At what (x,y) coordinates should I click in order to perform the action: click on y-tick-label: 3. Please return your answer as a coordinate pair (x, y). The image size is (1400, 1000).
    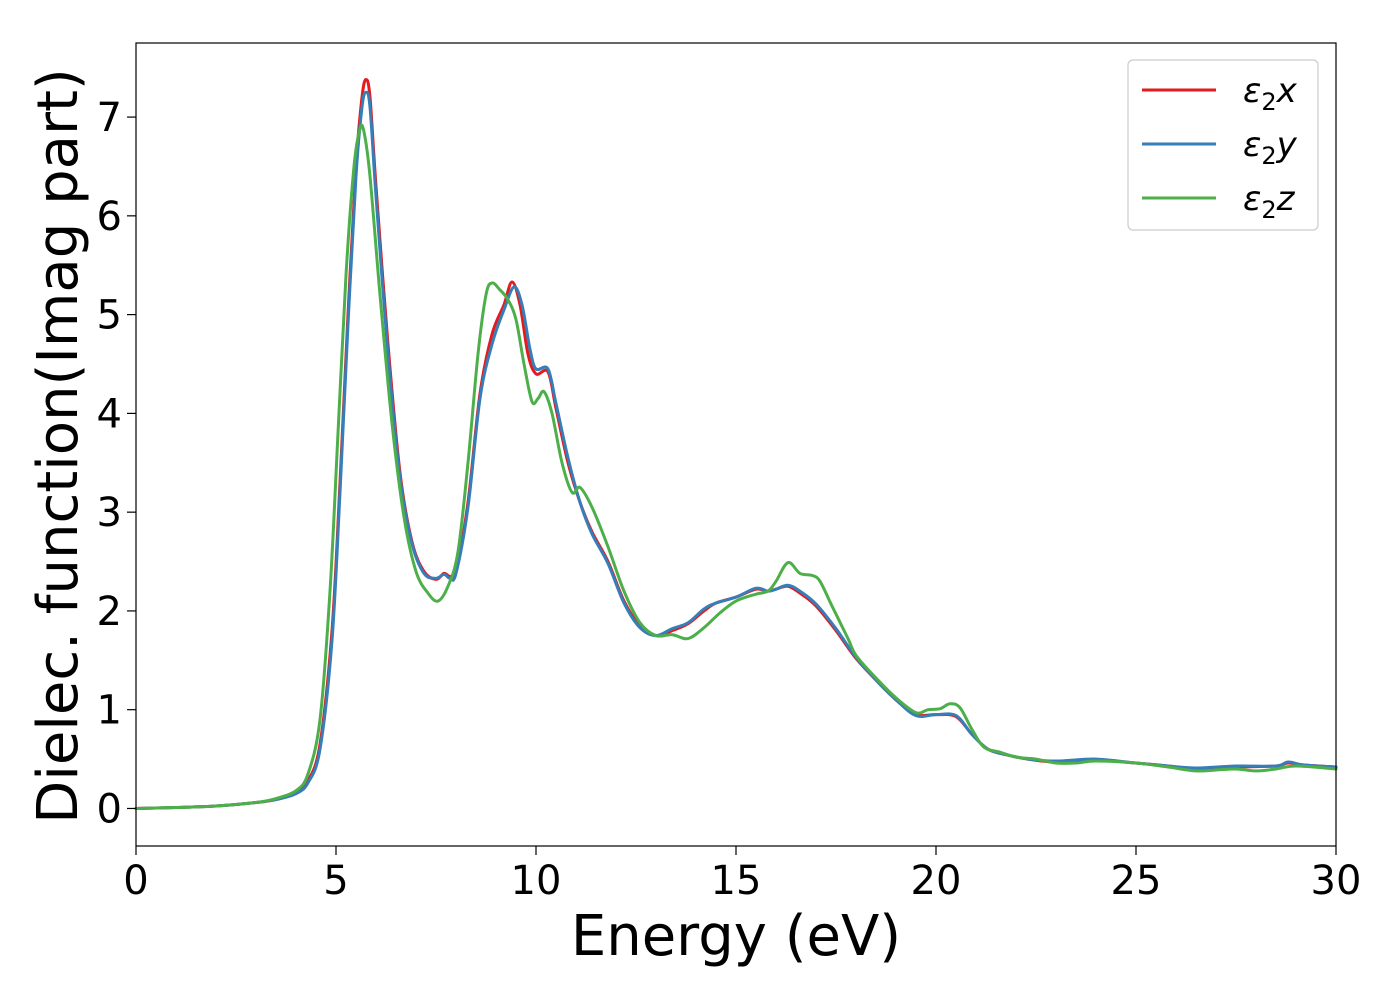
    Looking at the image, I should click on (109, 513).